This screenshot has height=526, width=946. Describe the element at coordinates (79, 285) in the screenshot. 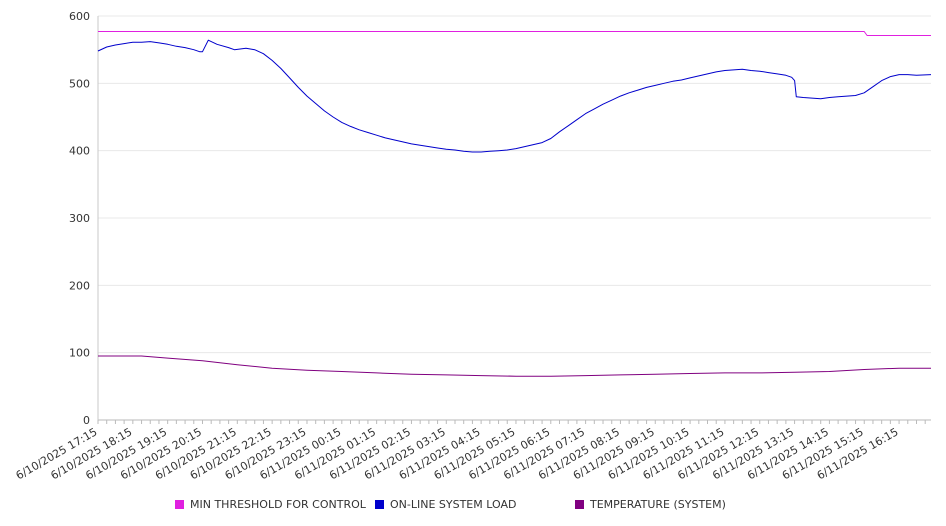

I see `y-tick-label: 200` at that location.